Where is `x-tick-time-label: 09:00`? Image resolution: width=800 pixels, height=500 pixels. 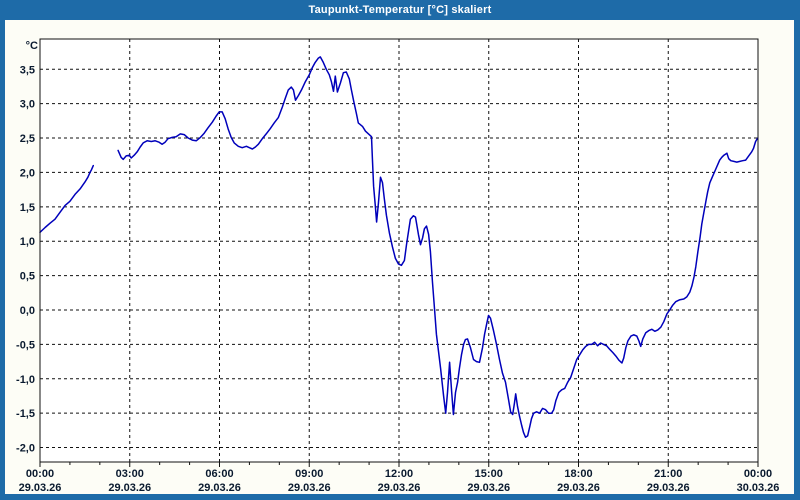 x-tick-time-label: 09:00 is located at coordinates (309, 474).